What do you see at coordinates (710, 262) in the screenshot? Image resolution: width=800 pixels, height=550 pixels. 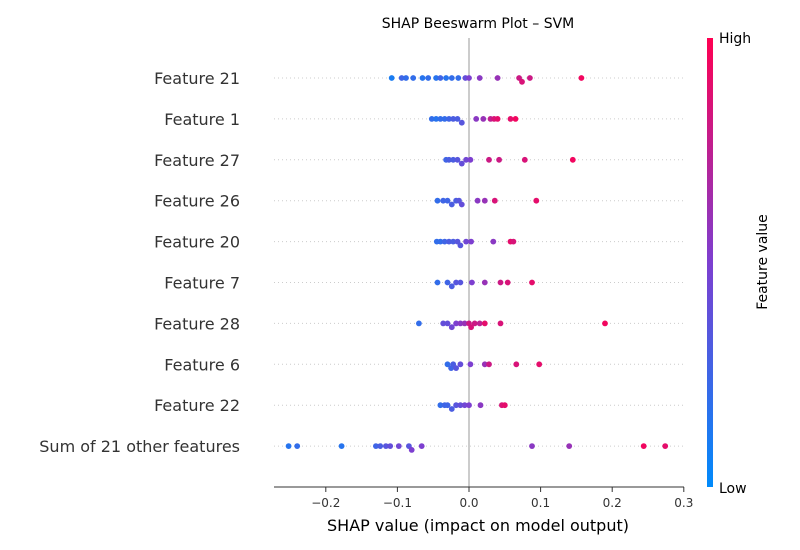 I see `colorbar` at bounding box center [710, 262].